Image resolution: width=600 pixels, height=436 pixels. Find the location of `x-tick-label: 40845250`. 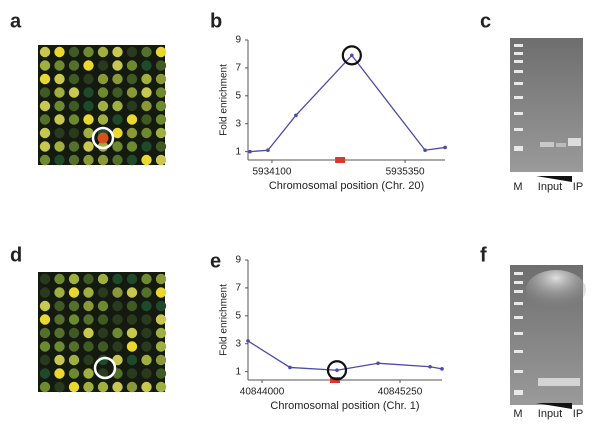

x-tick-label: 40845250 is located at coordinates (400, 392).